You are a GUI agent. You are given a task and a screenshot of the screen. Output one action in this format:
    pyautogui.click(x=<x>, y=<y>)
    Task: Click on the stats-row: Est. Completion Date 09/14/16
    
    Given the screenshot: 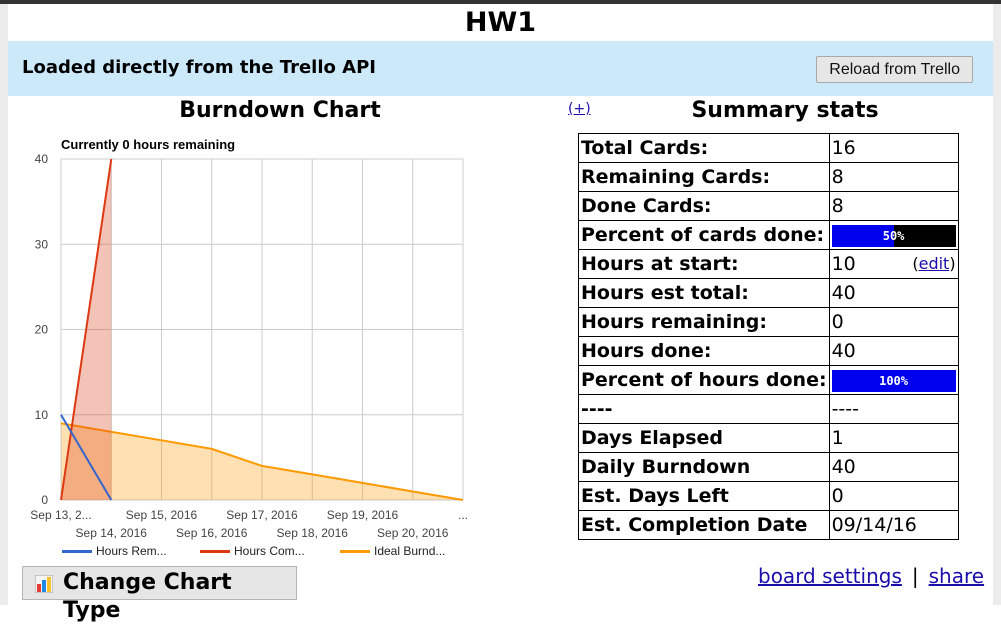 What is the action you would take?
    pyautogui.click(x=768, y=525)
    